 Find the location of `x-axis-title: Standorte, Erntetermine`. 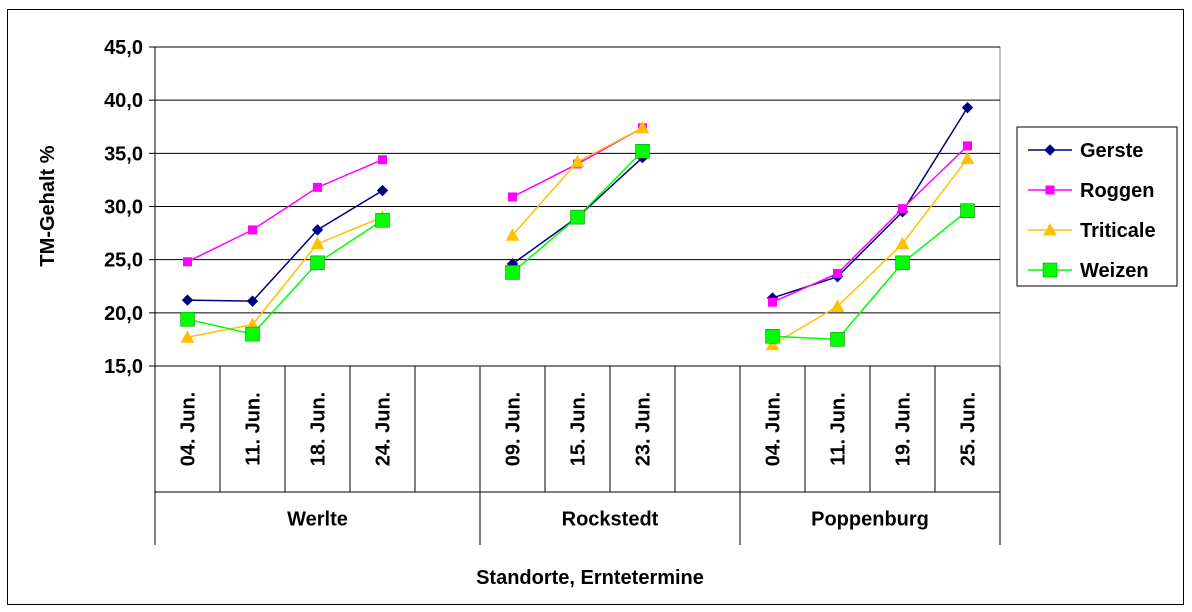

x-axis-title: Standorte, Erntetermine is located at coordinates (590, 578).